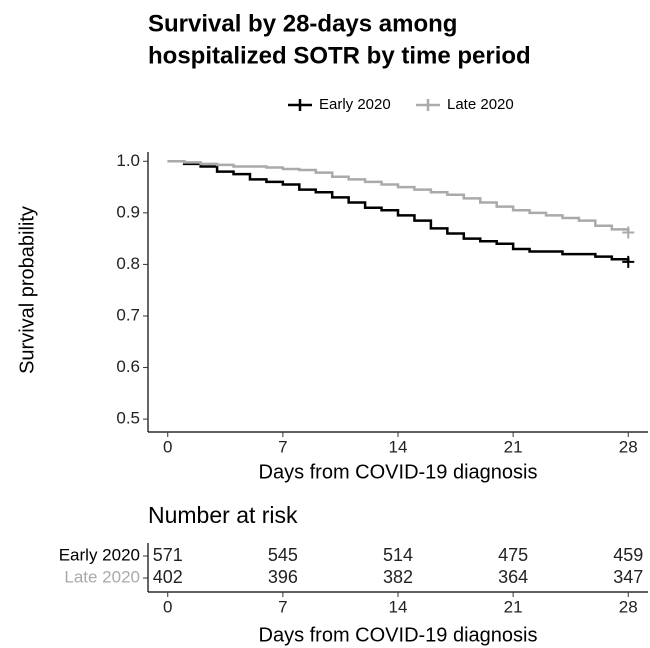 The width and height of the screenshot is (650, 648). What do you see at coordinates (513, 555) in the screenshot?
I see `risk-count: 475` at bounding box center [513, 555].